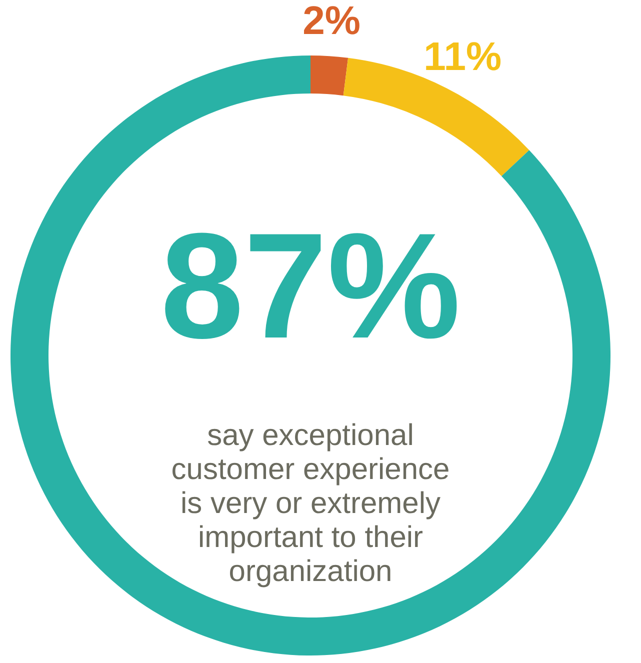  I want to click on data-label: 87%, so click(310, 286).